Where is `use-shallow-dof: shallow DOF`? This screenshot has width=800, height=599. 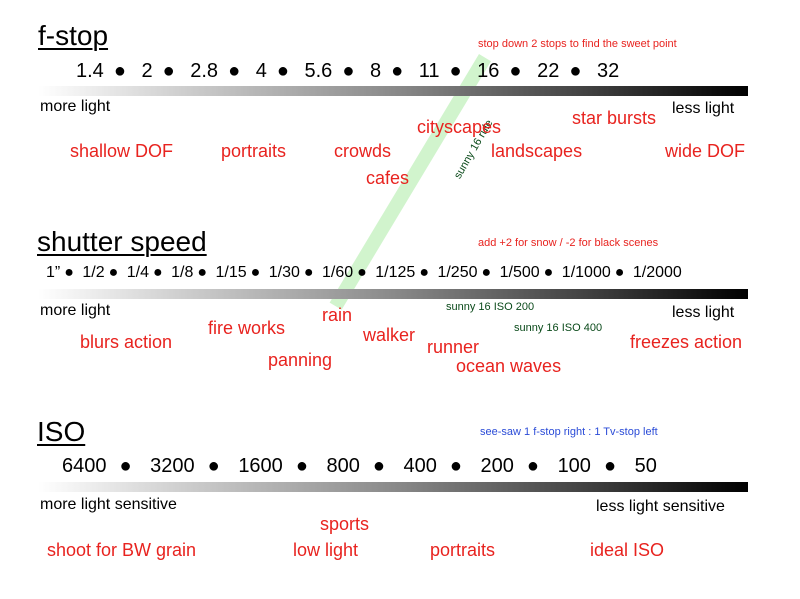
use-shallow-dof: shallow DOF is located at coordinates (122, 151).